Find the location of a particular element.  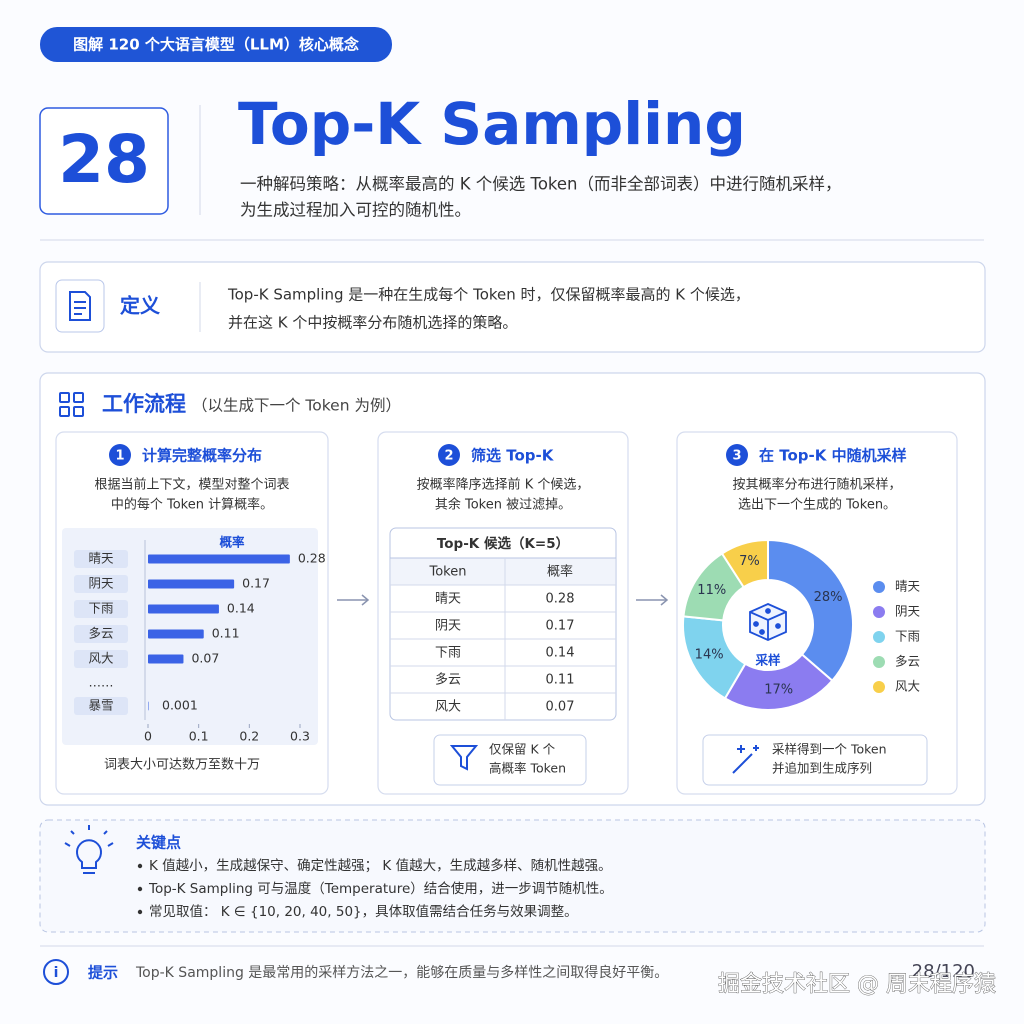

step-desc: 按概率降序选择前 K 个候选， is located at coordinates (503, 485).